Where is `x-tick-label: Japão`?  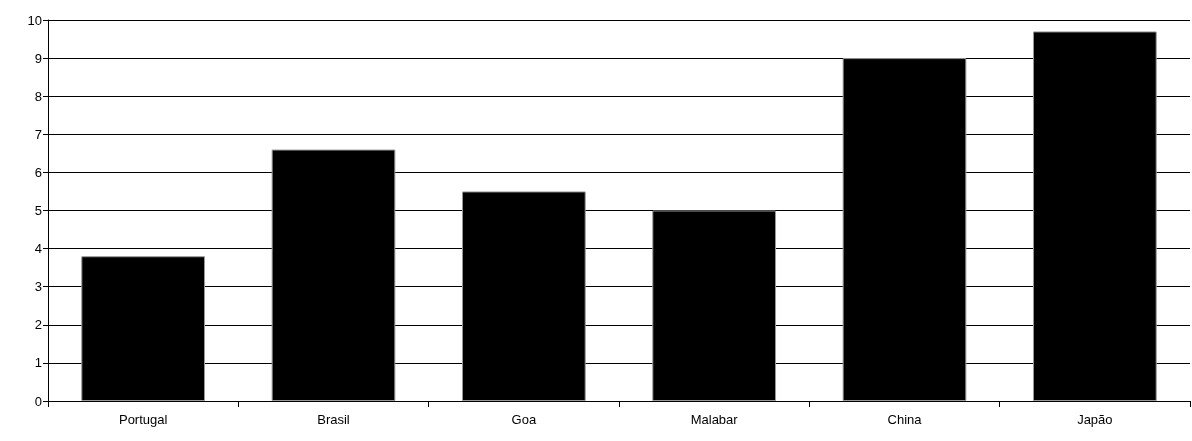 x-tick-label: Japão is located at coordinates (1095, 419).